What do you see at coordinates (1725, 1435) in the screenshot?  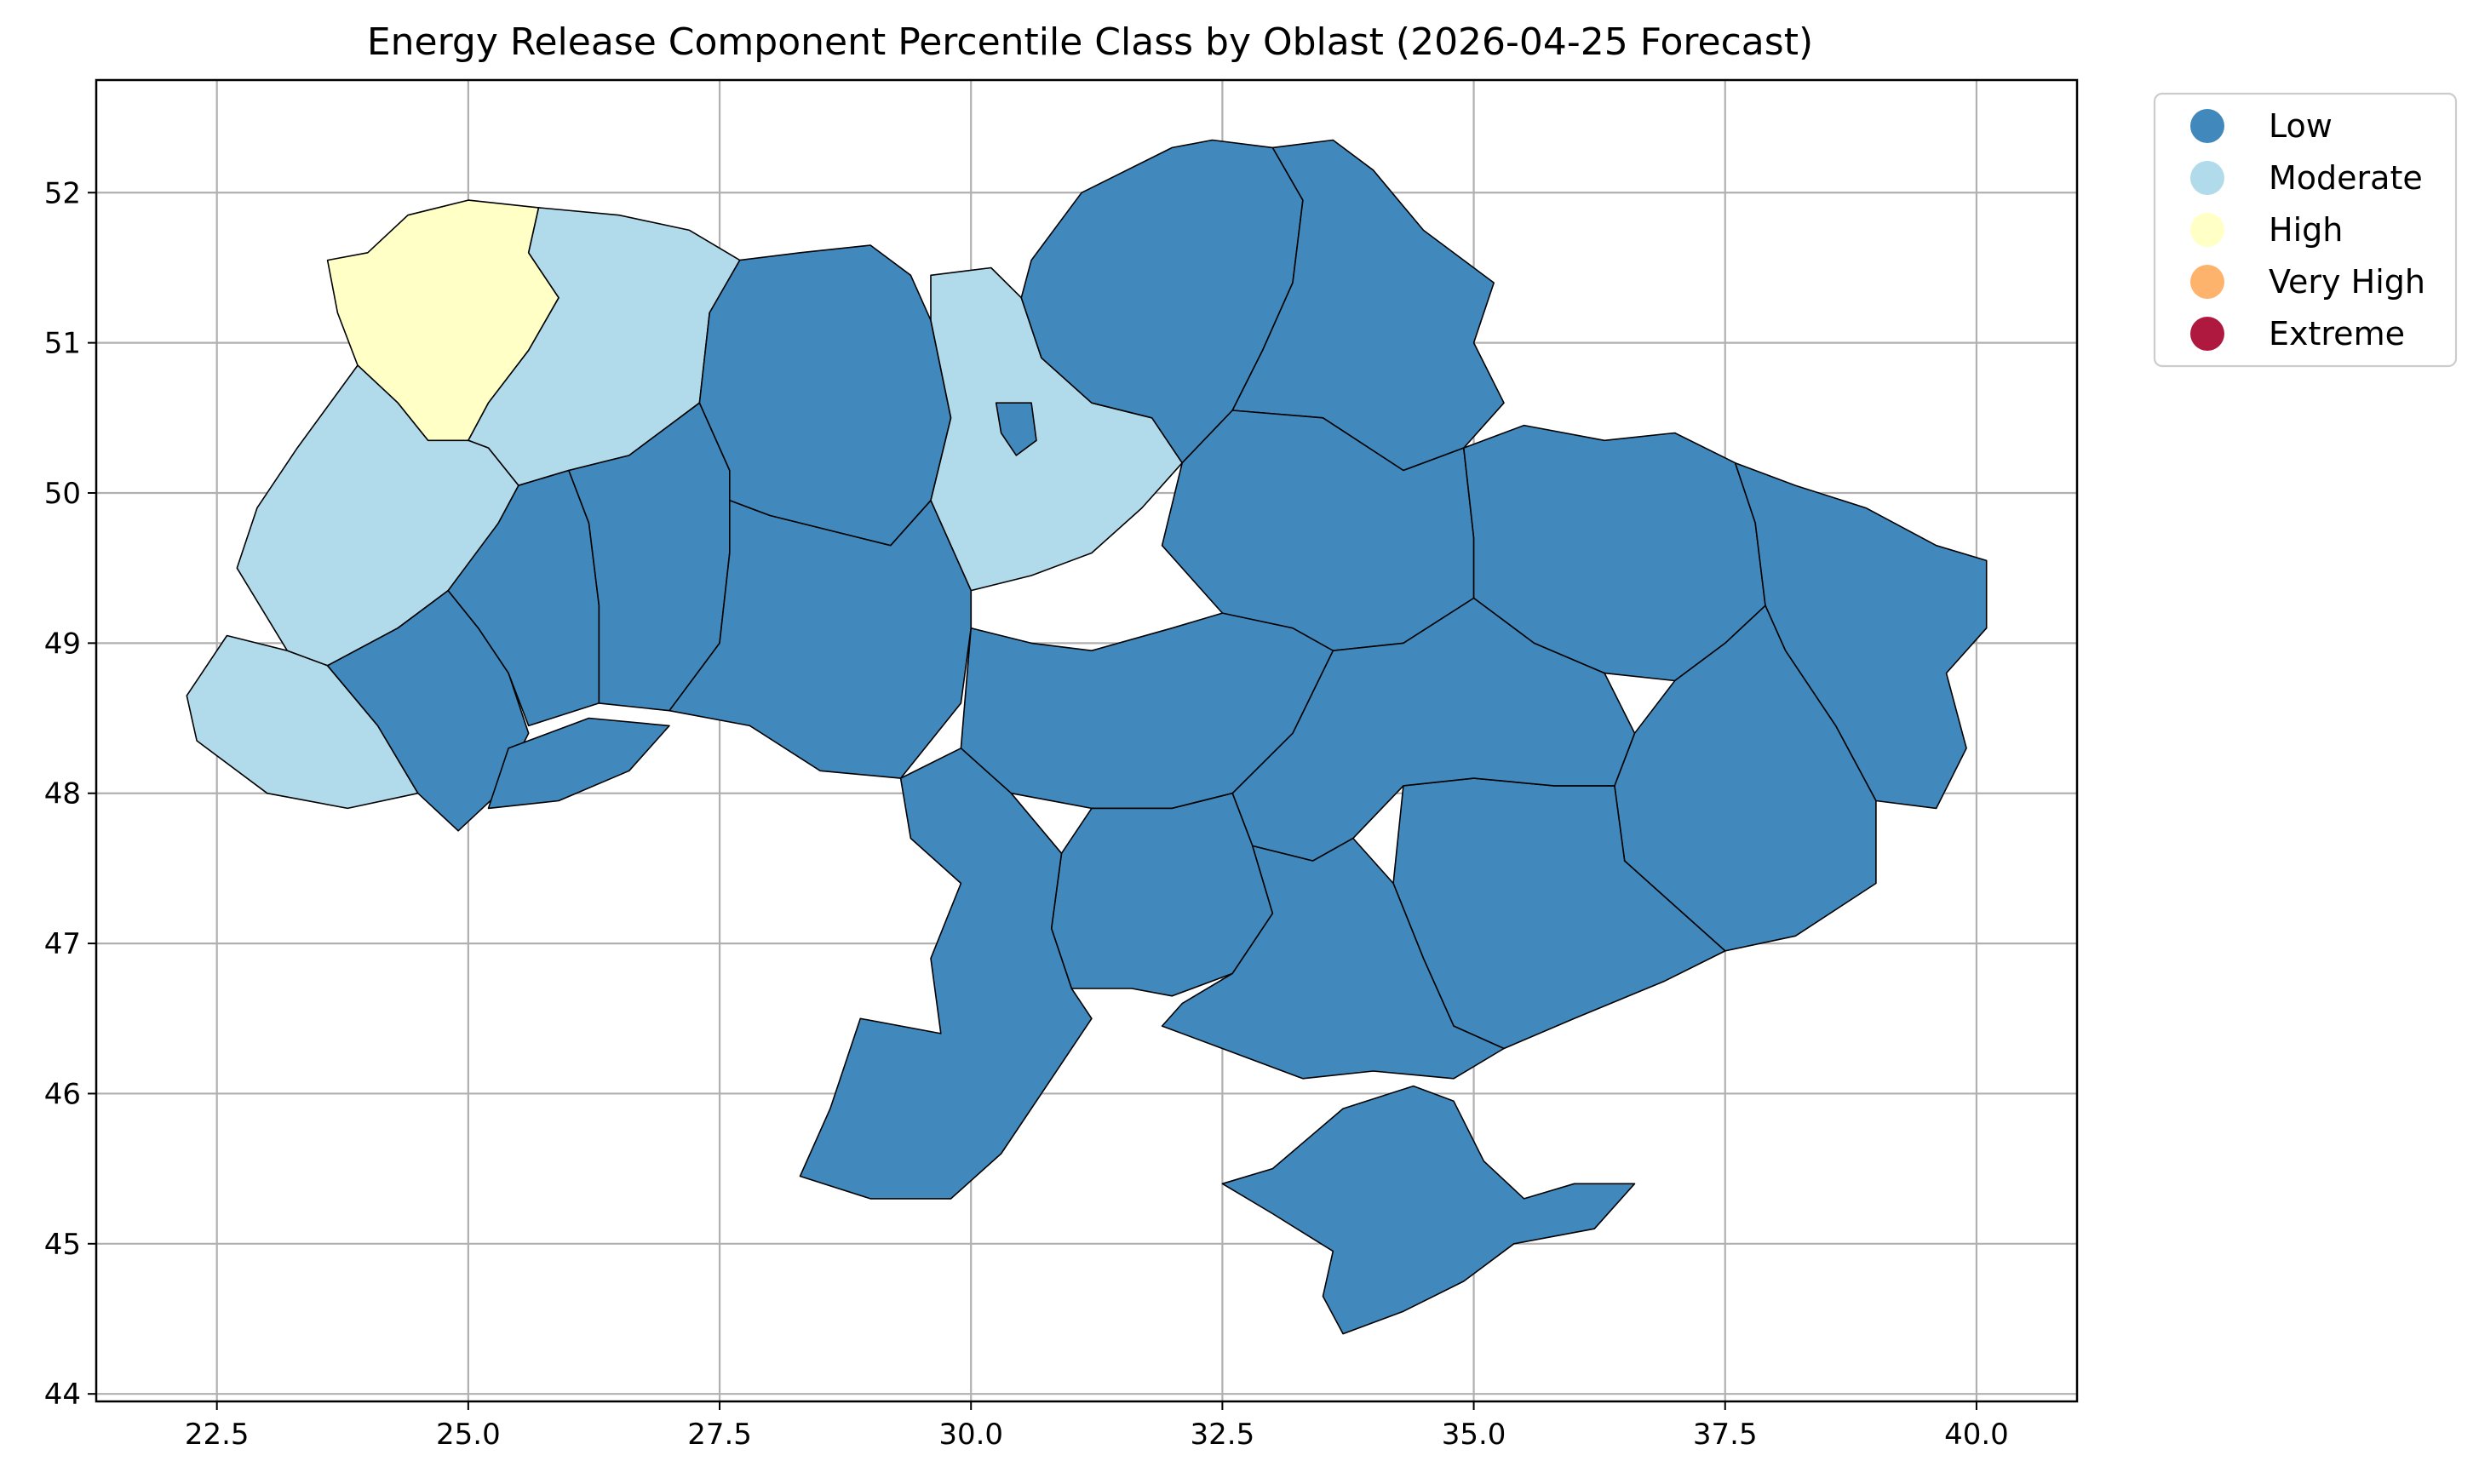 I see `x-tick-label-6: 37.5` at bounding box center [1725, 1435].